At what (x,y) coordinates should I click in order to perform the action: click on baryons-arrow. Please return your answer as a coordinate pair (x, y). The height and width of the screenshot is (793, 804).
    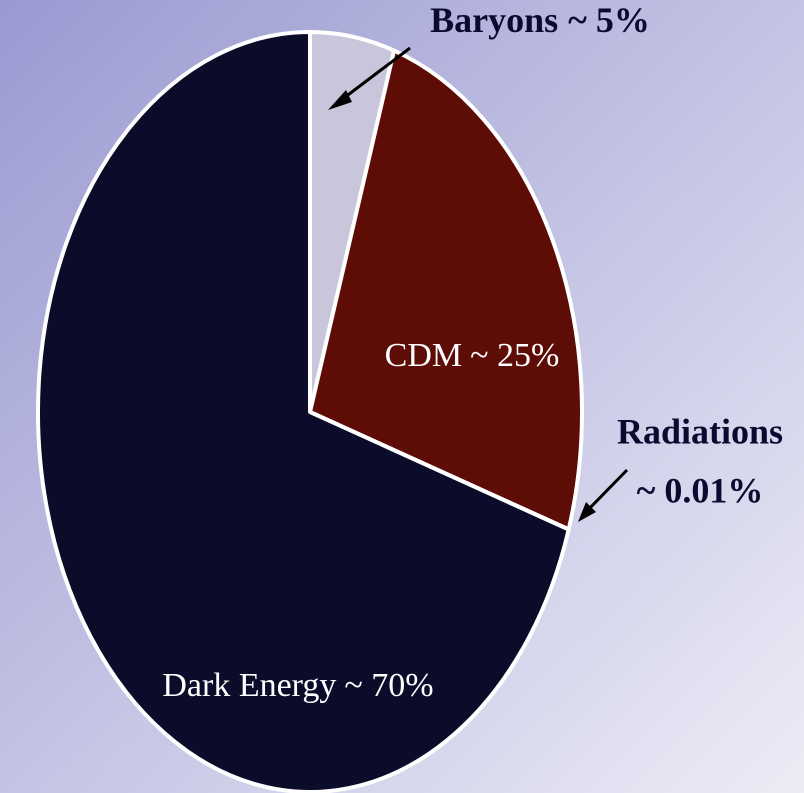
    Looking at the image, I should click on (373, 76).